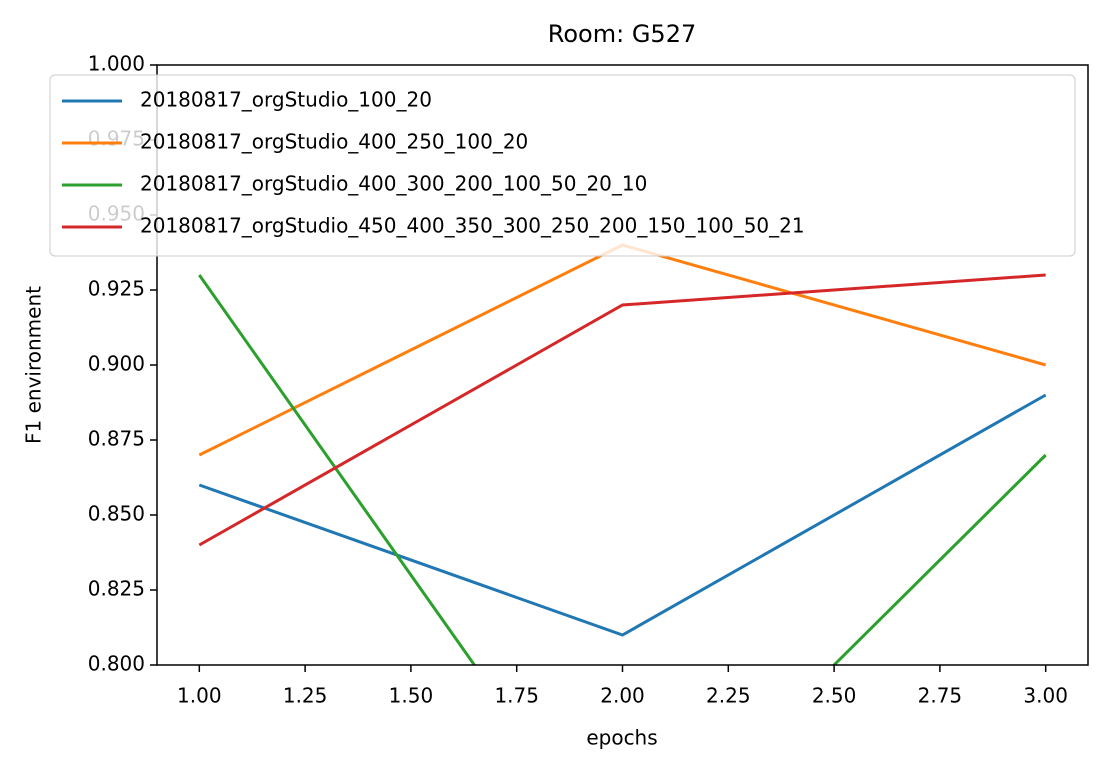 The height and width of the screenshot is (773, 1111). Describe the element at coordinates (199, 696) in the screenshot. I see `x-tick-label: 1.00` at that location.